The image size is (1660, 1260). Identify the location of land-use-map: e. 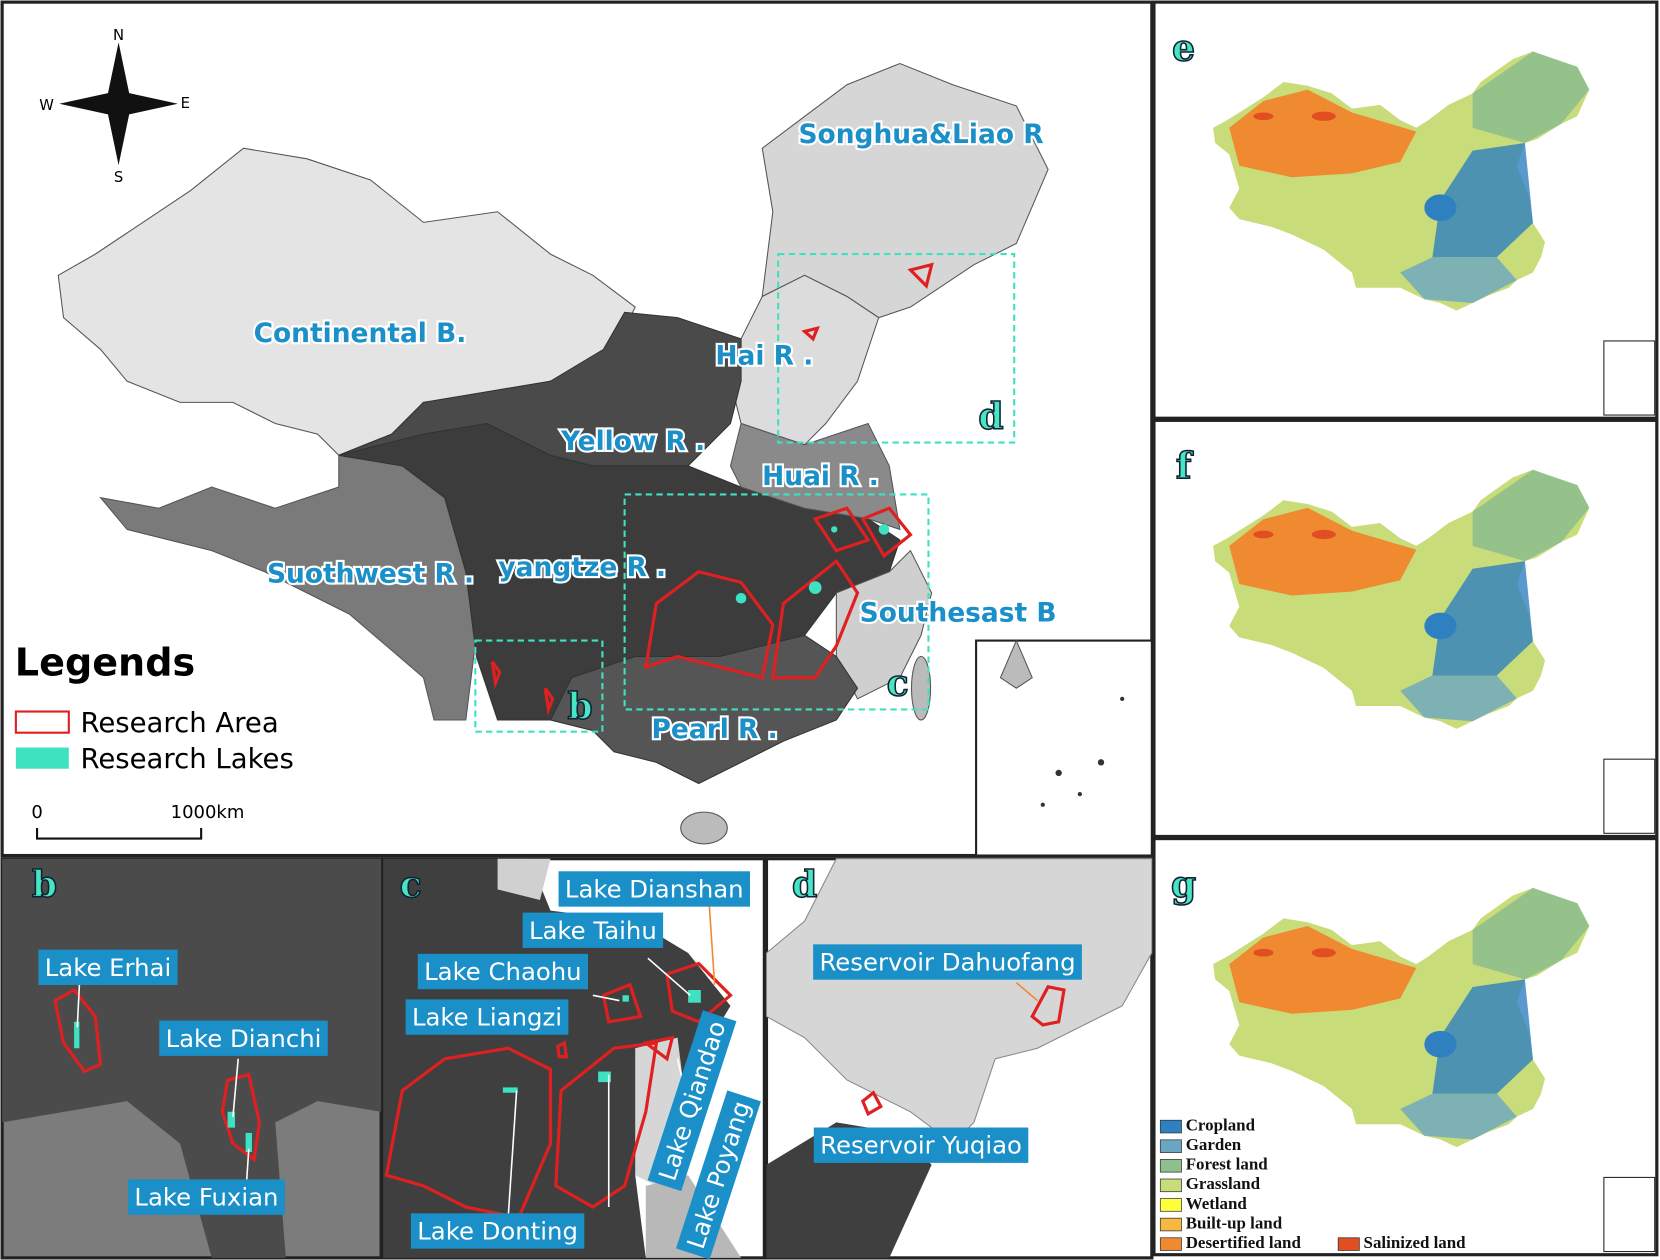
(1405, 210).